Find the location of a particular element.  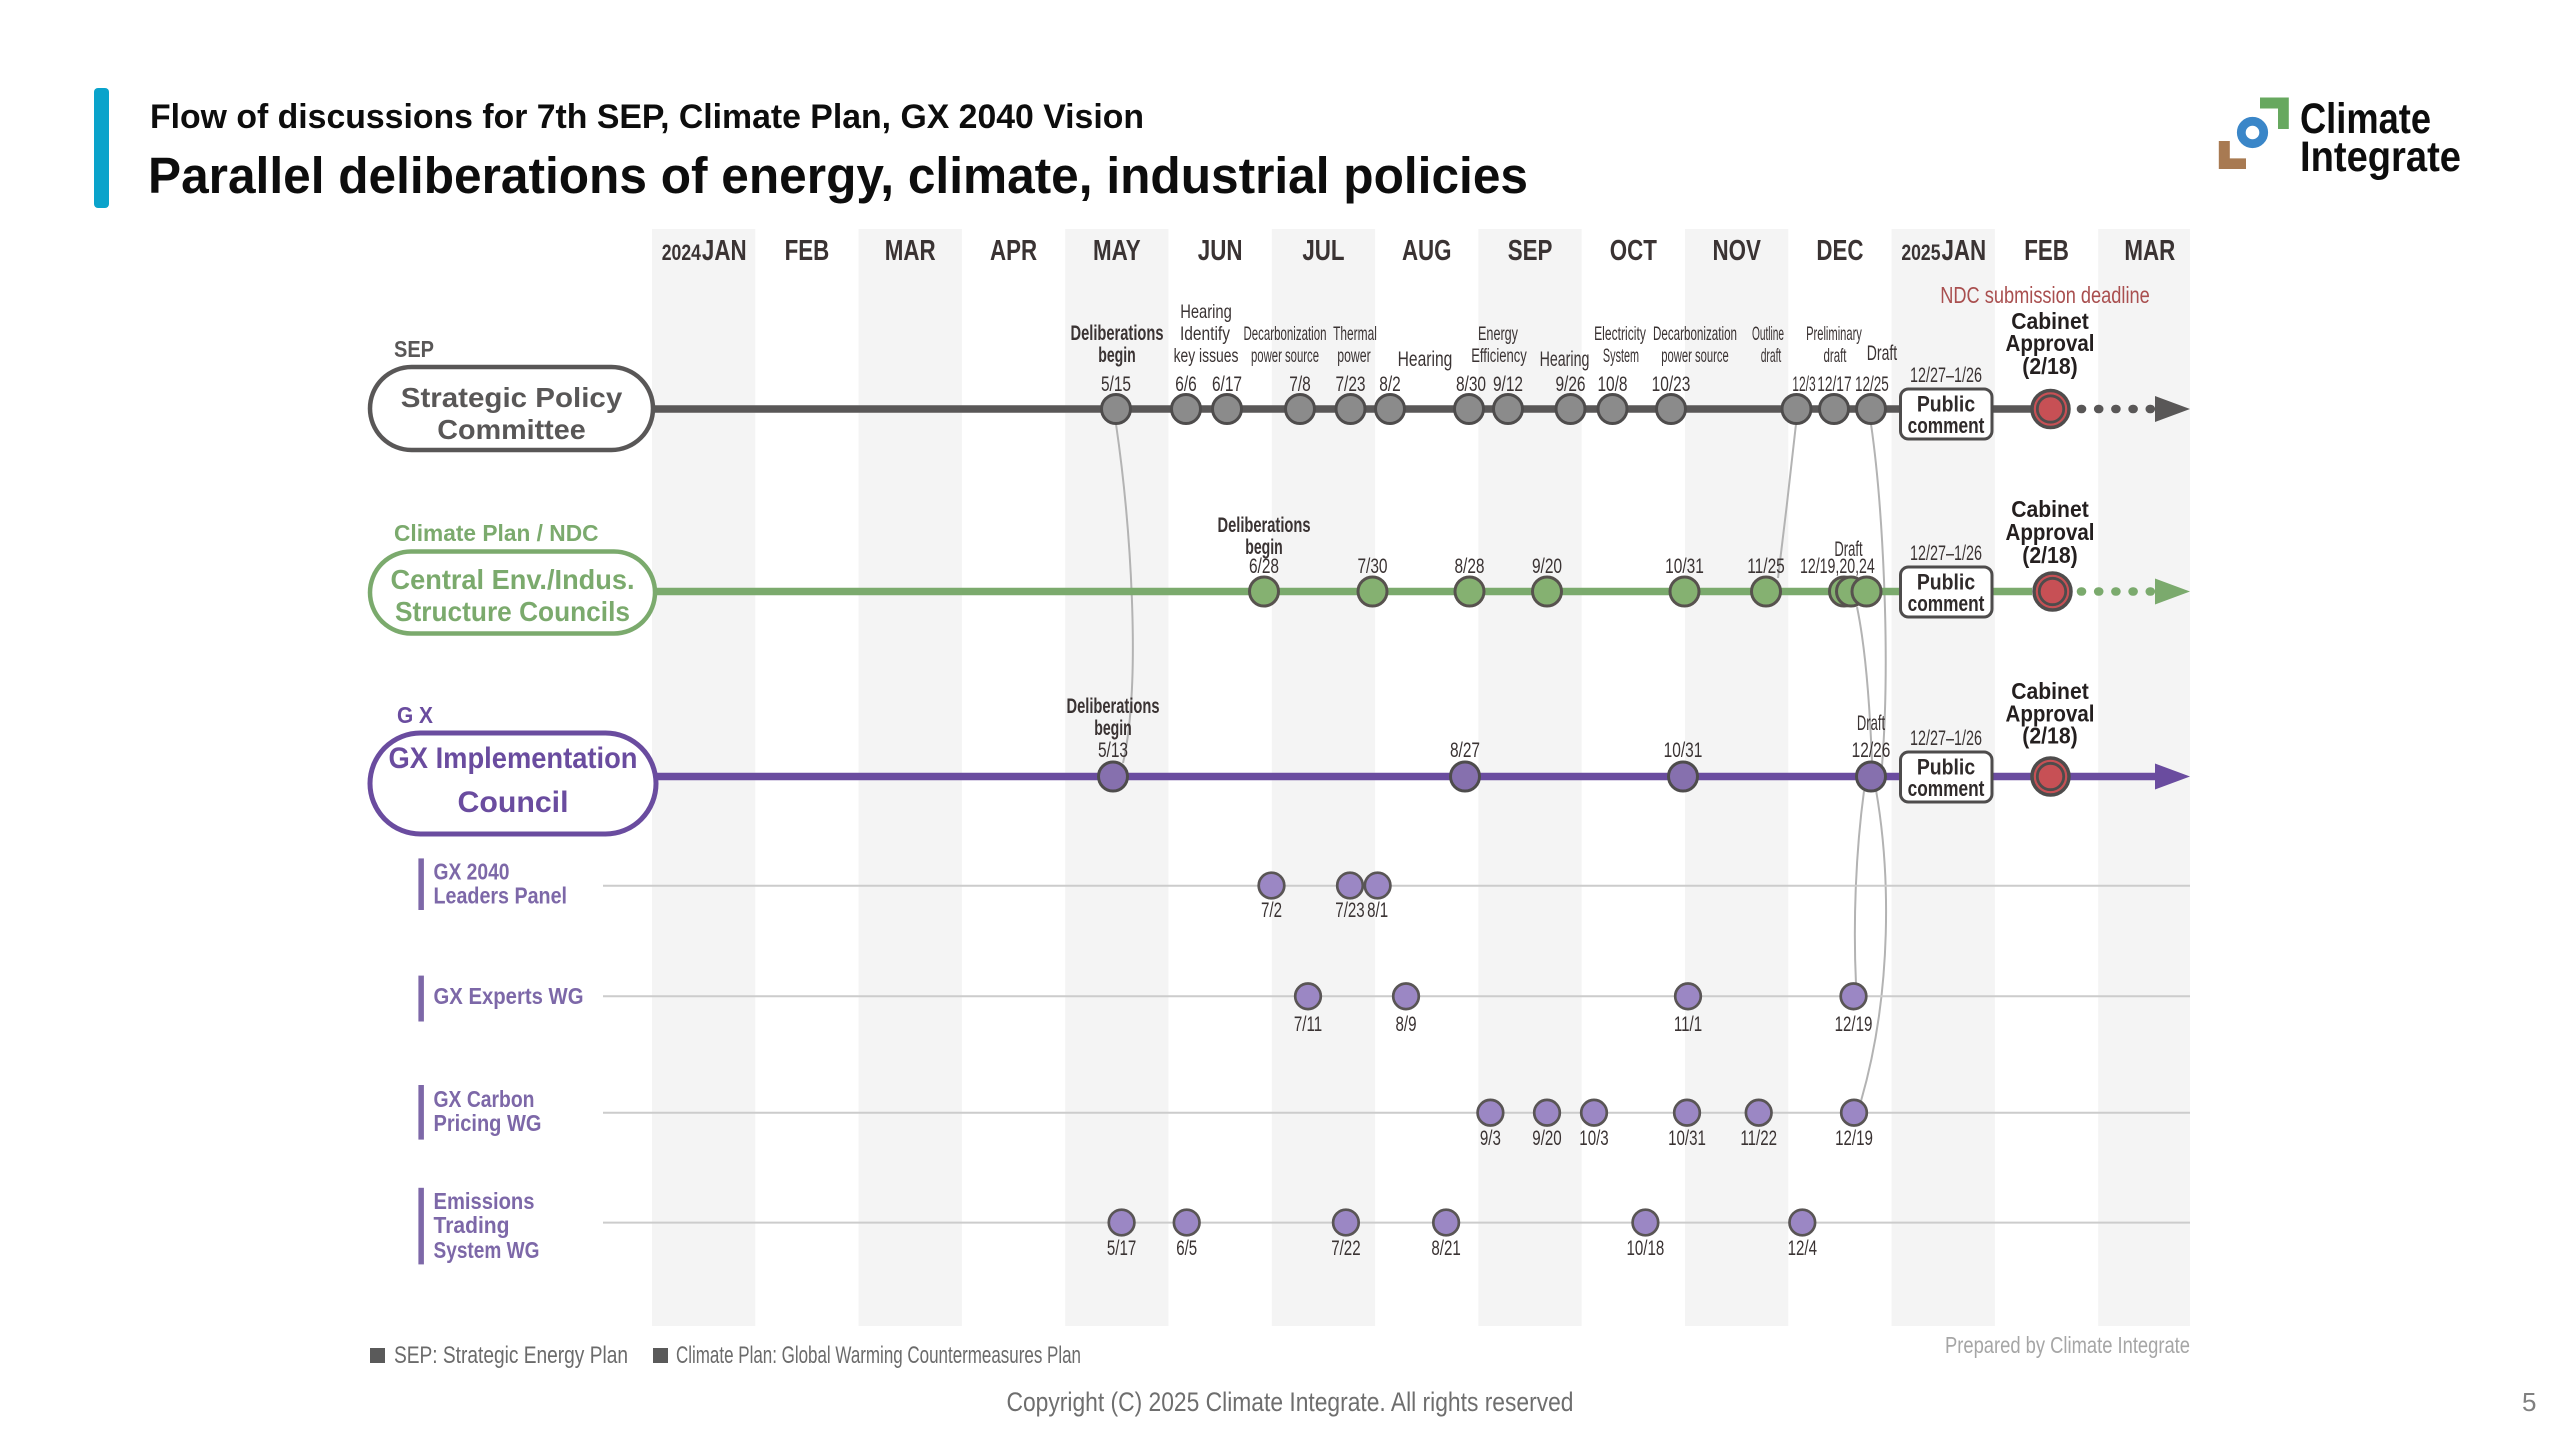

svg-text: MAY is located at coordinates (1117, 251).